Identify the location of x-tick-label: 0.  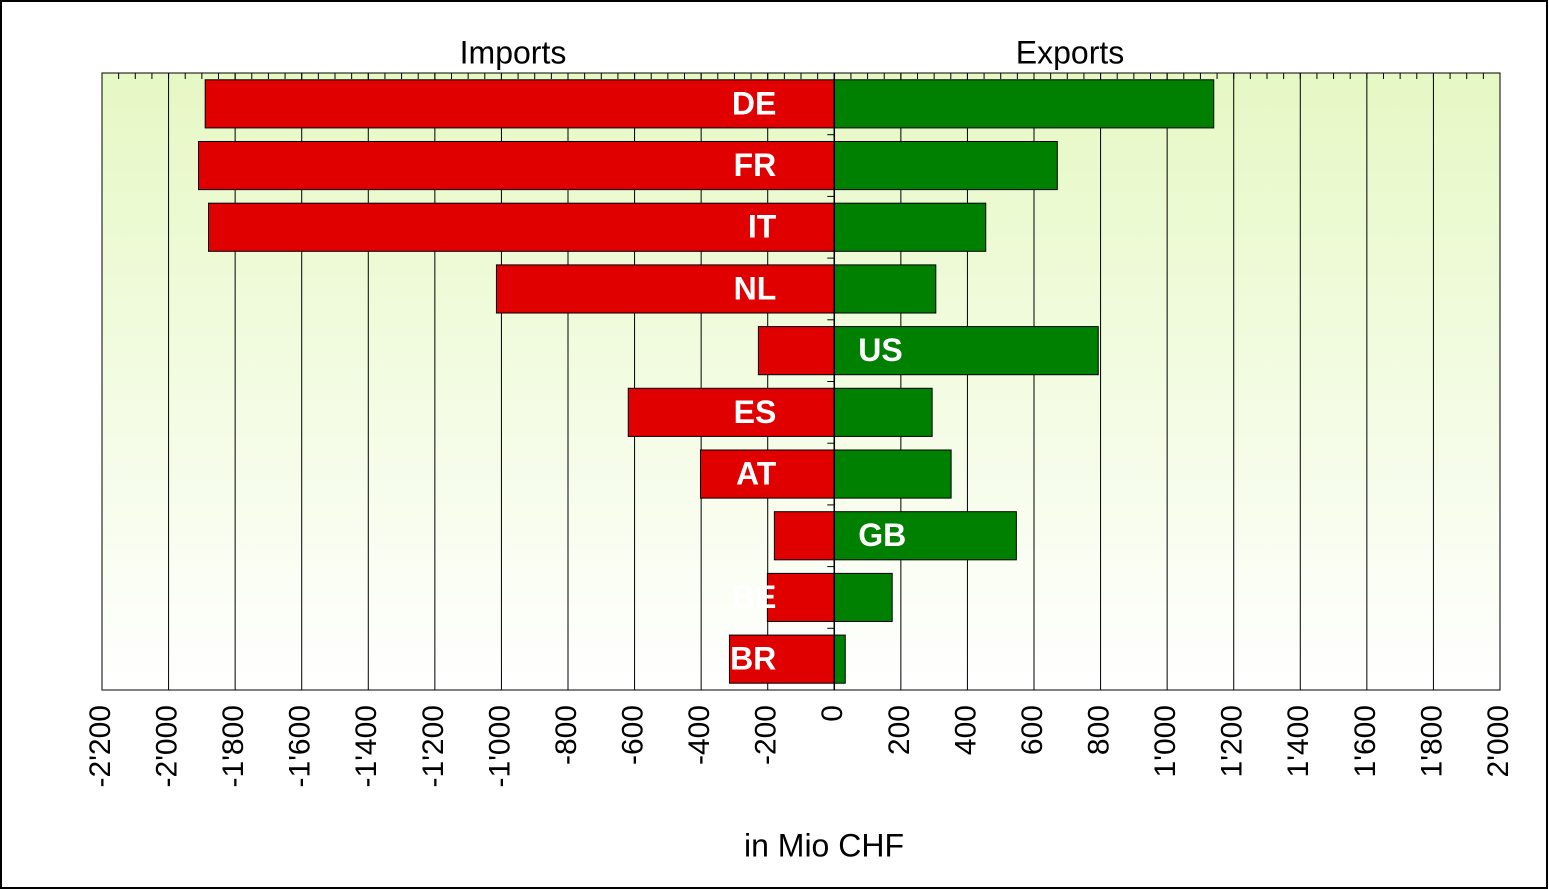
(832, 713).